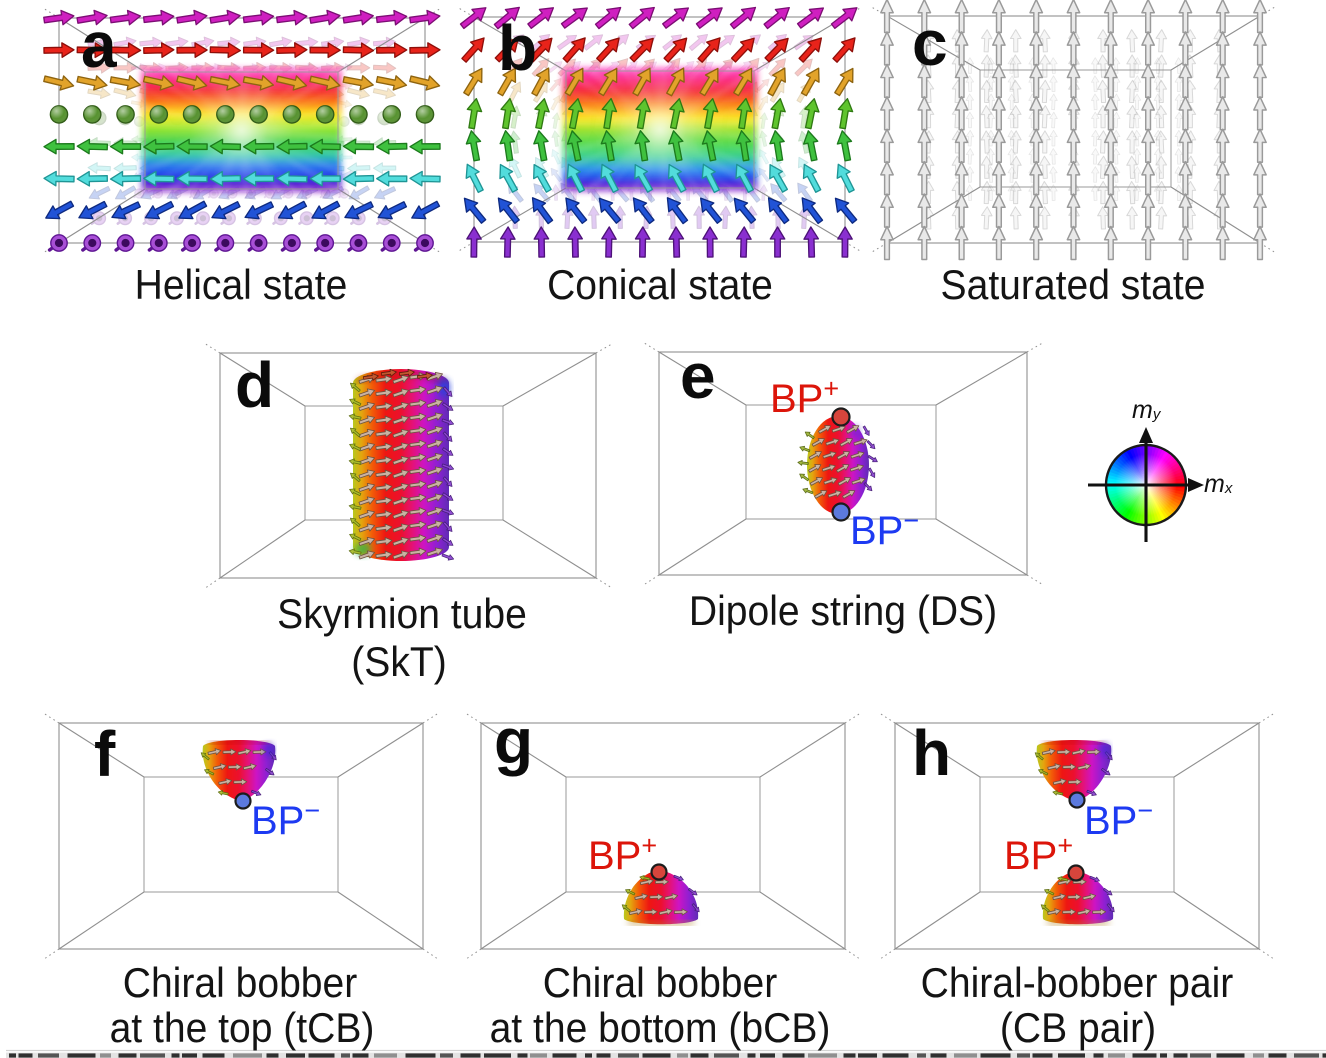  What do you see at coordinates (660, 982) in the screenshot?
I see `caption-bcb-line1: Chiral bobber` at bounding box center [660, 982].